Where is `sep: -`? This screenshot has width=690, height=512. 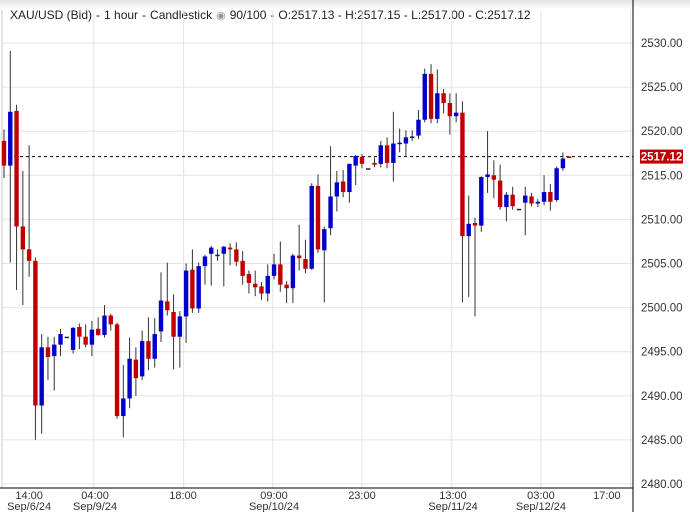
sep: - is located at coordinates (144, 15).